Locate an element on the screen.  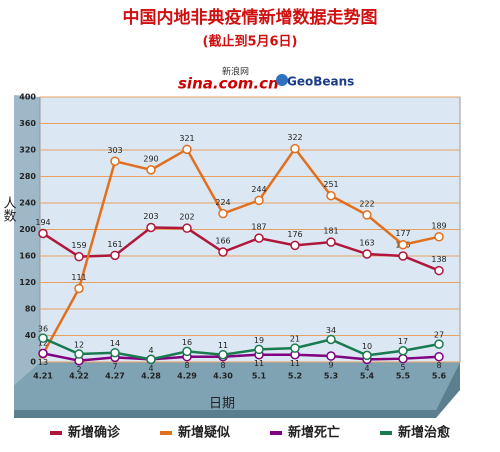
y-tick-label: 160 is located at coordinates (27, 256).